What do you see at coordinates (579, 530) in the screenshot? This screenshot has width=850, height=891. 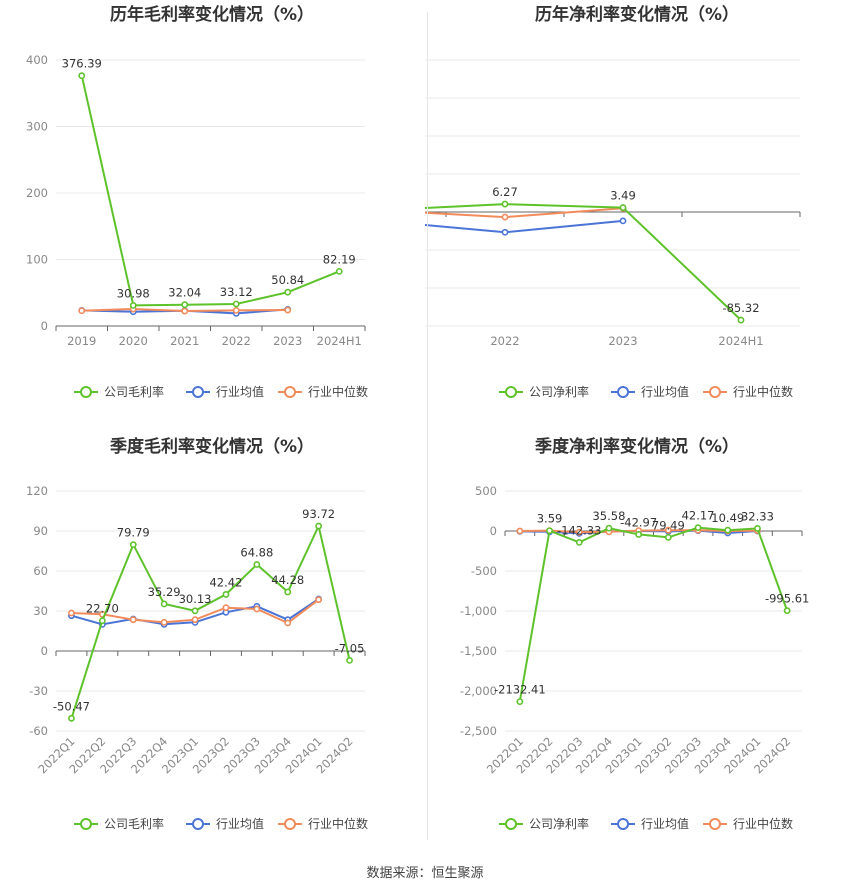 I see `data-label: -142.33` at bounding box center [579, 530].